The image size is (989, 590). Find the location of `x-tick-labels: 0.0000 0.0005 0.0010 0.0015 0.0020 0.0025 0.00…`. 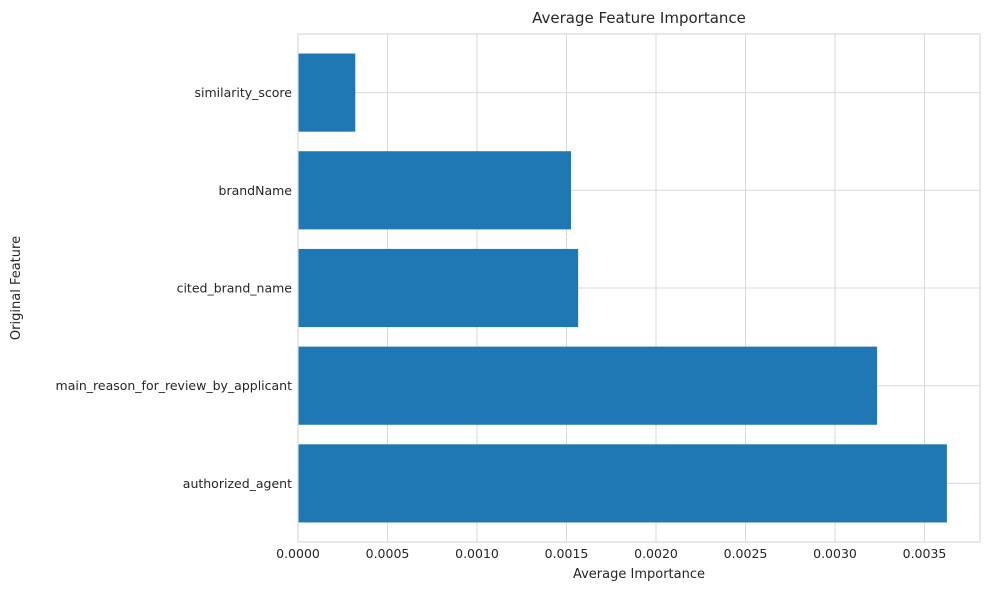

x-tick-labels: 0.0000 0.0005 0.0010 0.0015 0.0020 0.0025 0.00… is located at coordinates (611, 553).